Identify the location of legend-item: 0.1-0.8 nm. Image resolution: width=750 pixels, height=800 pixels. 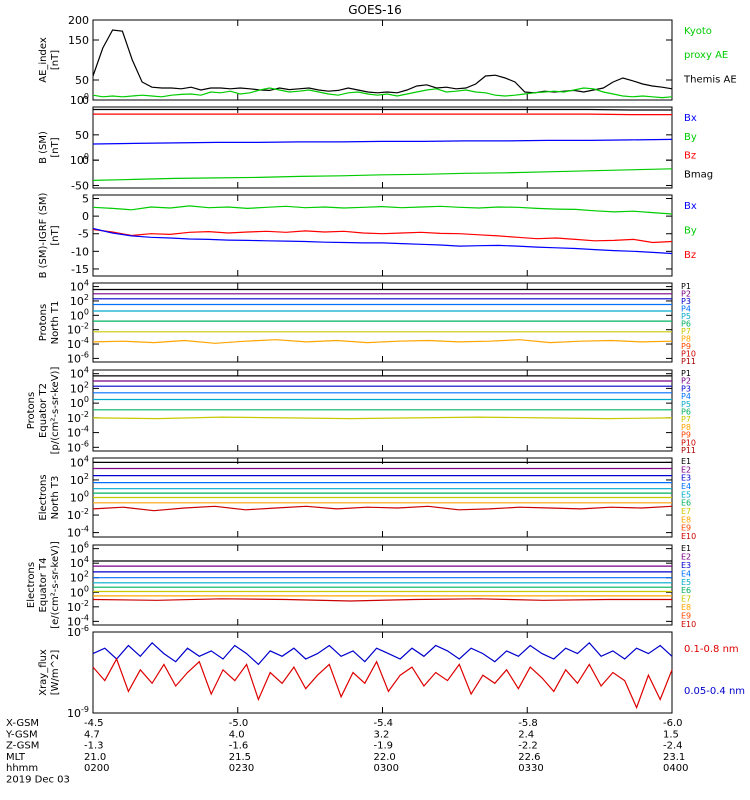
(711, 649).